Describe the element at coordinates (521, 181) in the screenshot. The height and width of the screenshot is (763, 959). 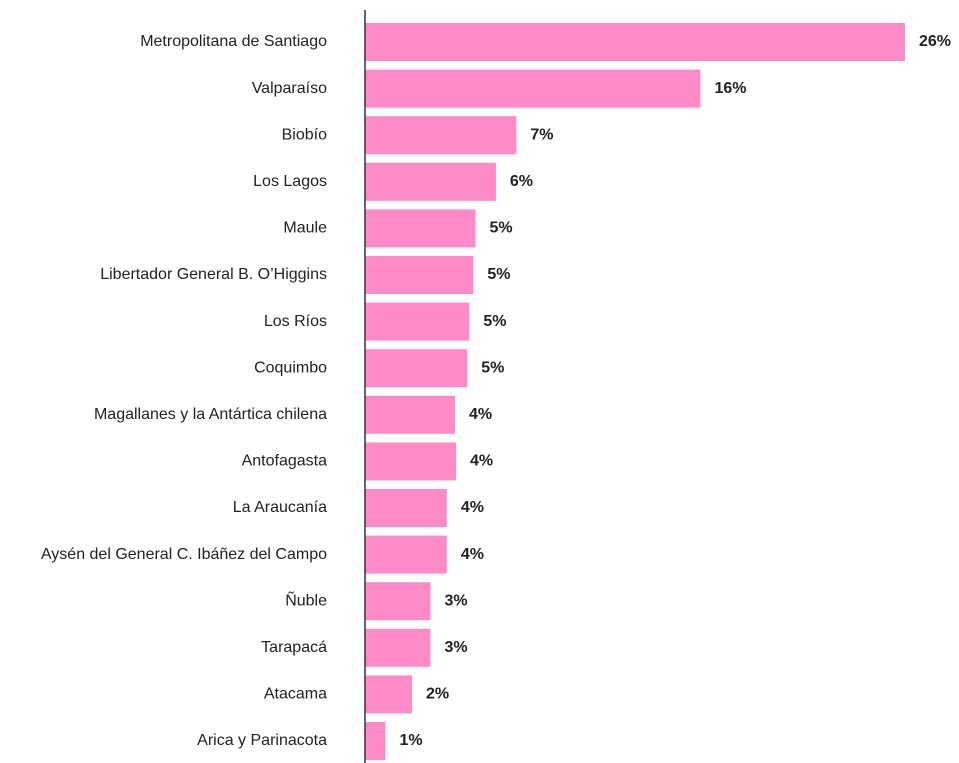
I see `value-label: 6%` at that location.